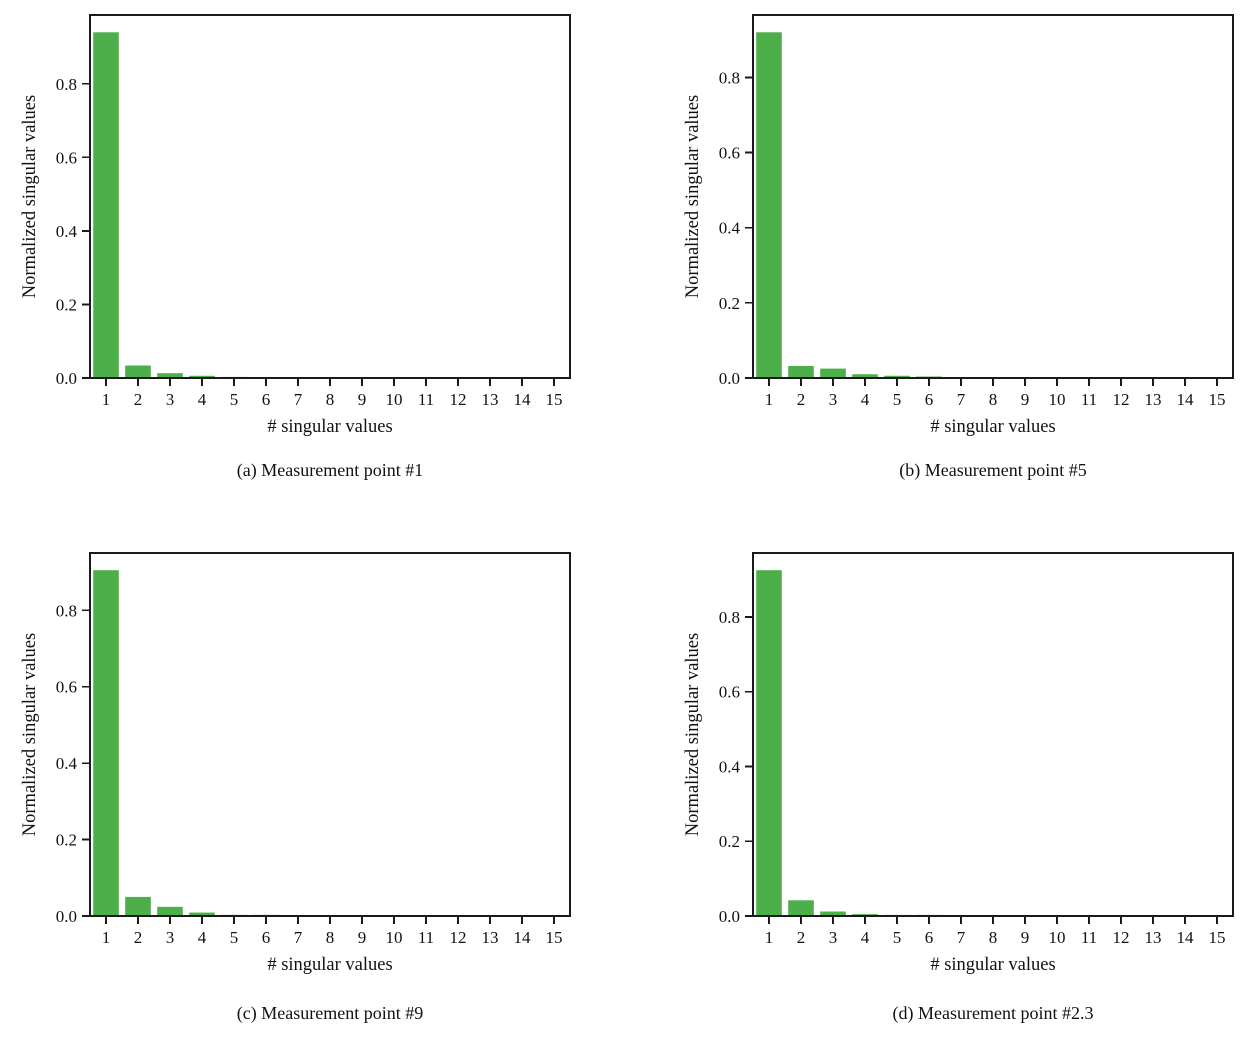 Image resolution: width=1252 pixels, height=1043 pixels. What do you see at coordinates (993, 1013) in the screenshot?
I see `subplot-d-caption: (d) Measurement point #2.3` at bounding box center [993, 1013].